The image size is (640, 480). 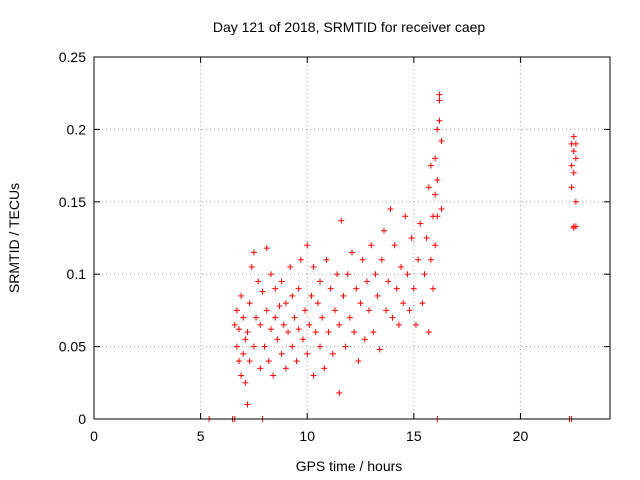 What do you see at coordinates (77, 274) in the screenshot?
I see `y-tick-label: 0.1` at bounding box center [77, 274].